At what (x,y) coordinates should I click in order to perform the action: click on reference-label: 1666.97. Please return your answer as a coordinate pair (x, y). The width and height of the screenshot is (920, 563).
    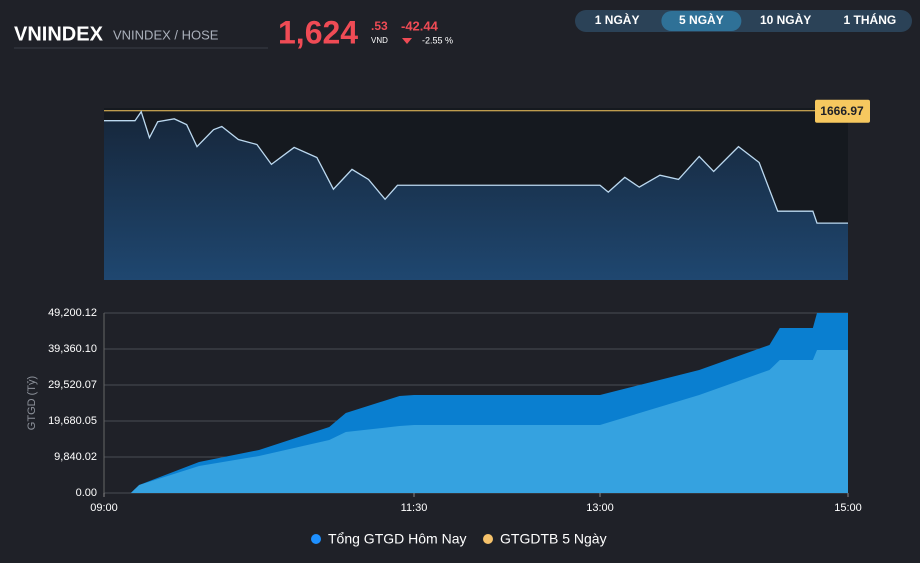
    Looking at the image, I should click on (842, 111).